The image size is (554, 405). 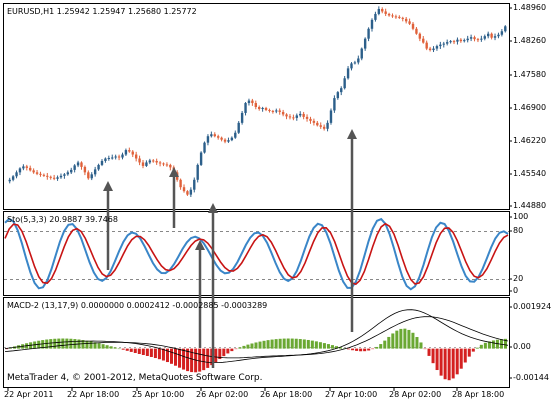 I want to click on stoch-level-label: 100, so click(x=521, y=216).